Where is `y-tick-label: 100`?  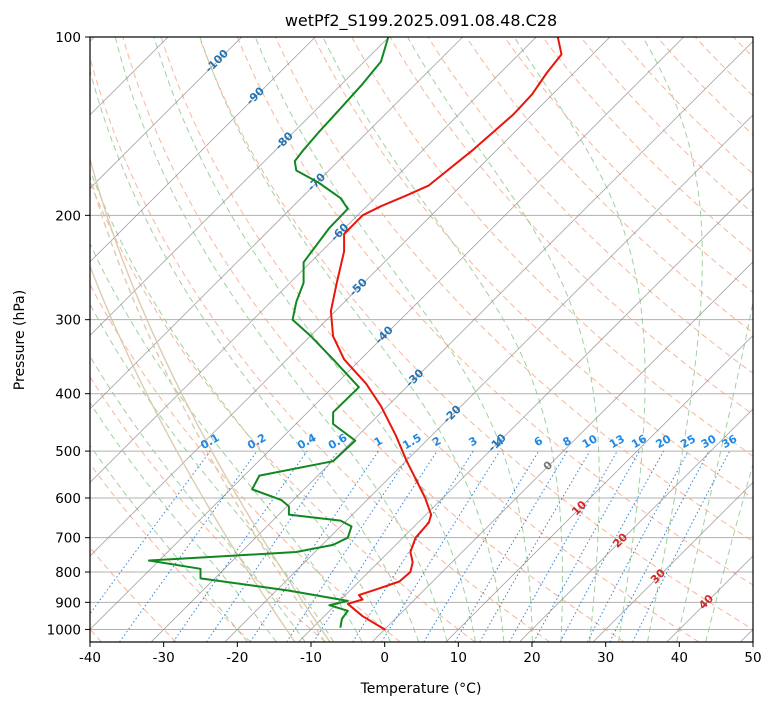 y-tick-label: 100 is located at coordinates (68, 38).